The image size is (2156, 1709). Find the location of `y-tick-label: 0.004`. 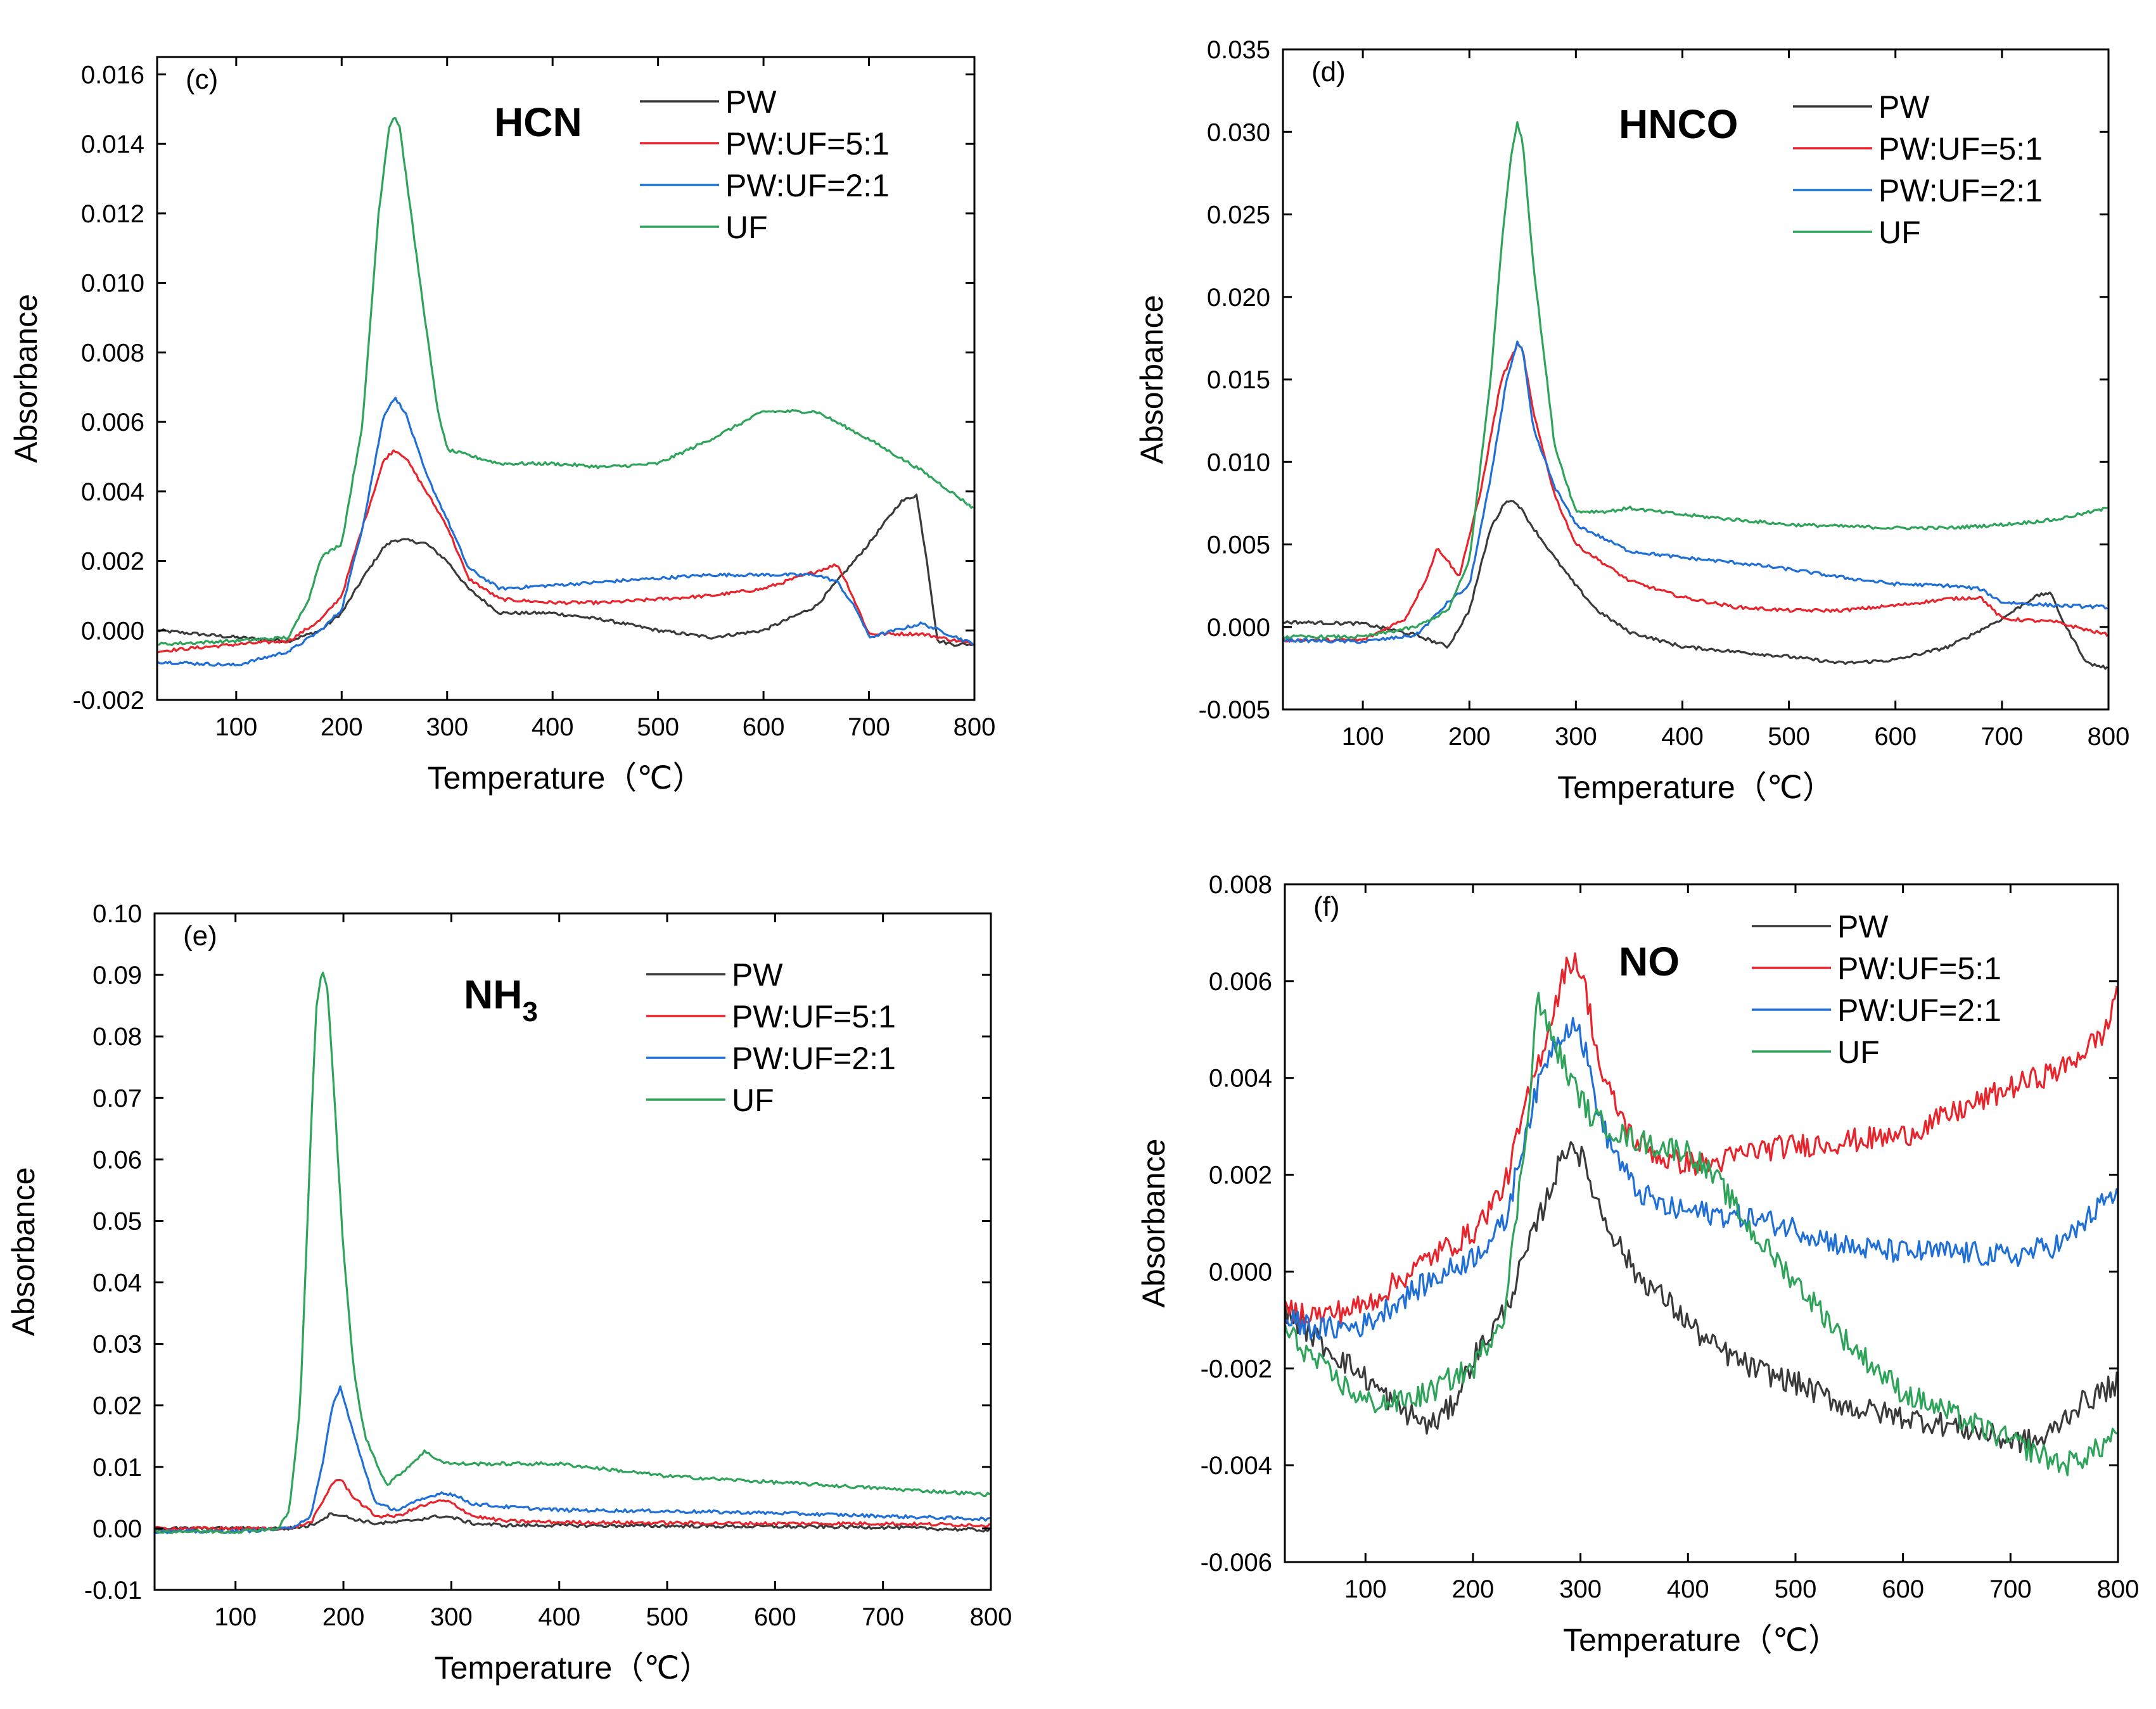

y-tick-label: 0.004 is located at coordinates (113, 492).